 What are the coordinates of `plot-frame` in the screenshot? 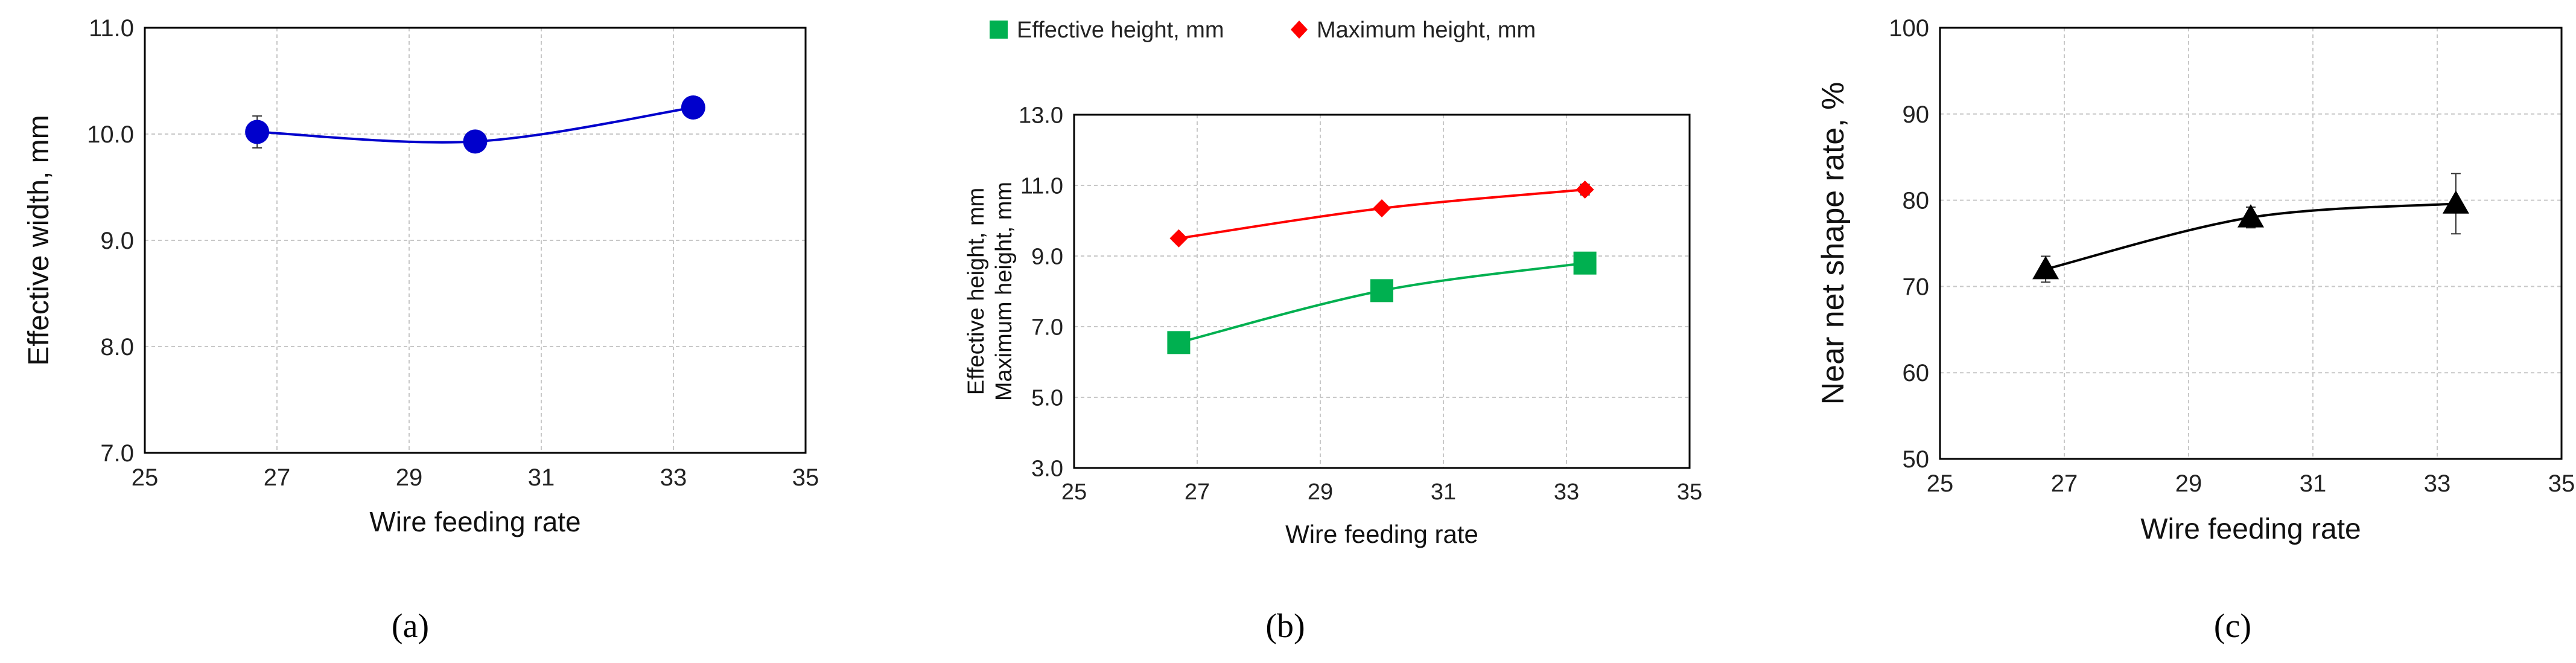 It's located at (1382, 291).